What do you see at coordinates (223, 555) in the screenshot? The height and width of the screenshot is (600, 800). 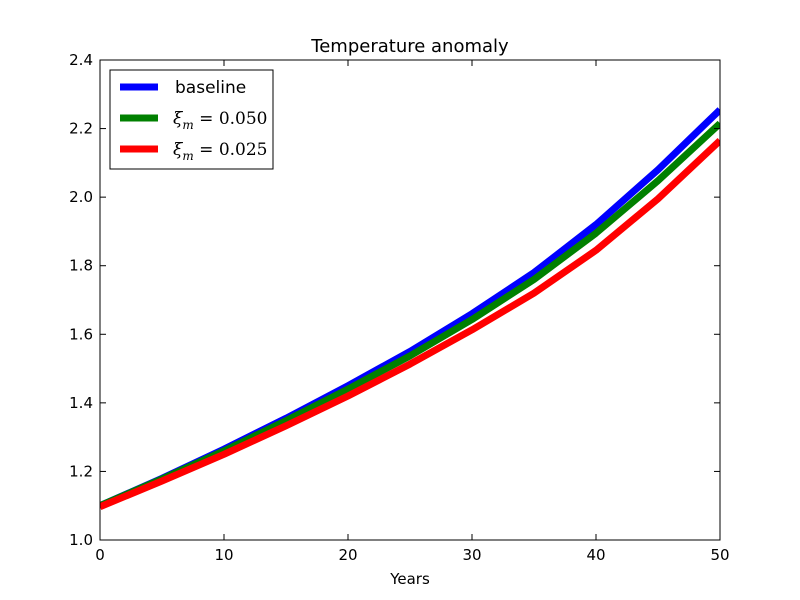 I see `x-tick-label: 10` at bounding box center [223, 555].